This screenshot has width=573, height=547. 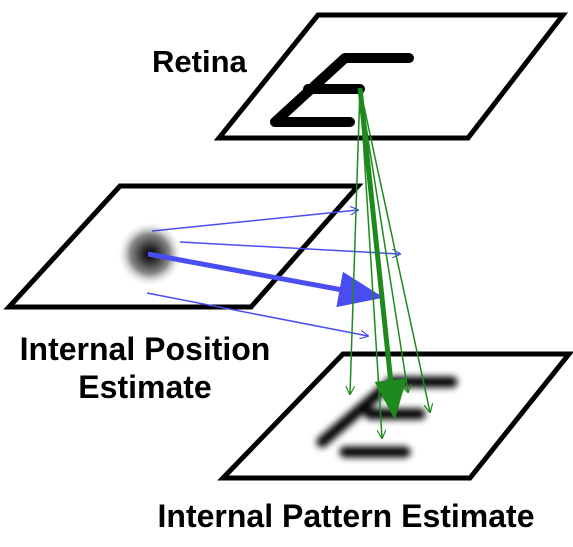 I want to click on position-label-line1: Internal Position, so click(x=145, y=349).